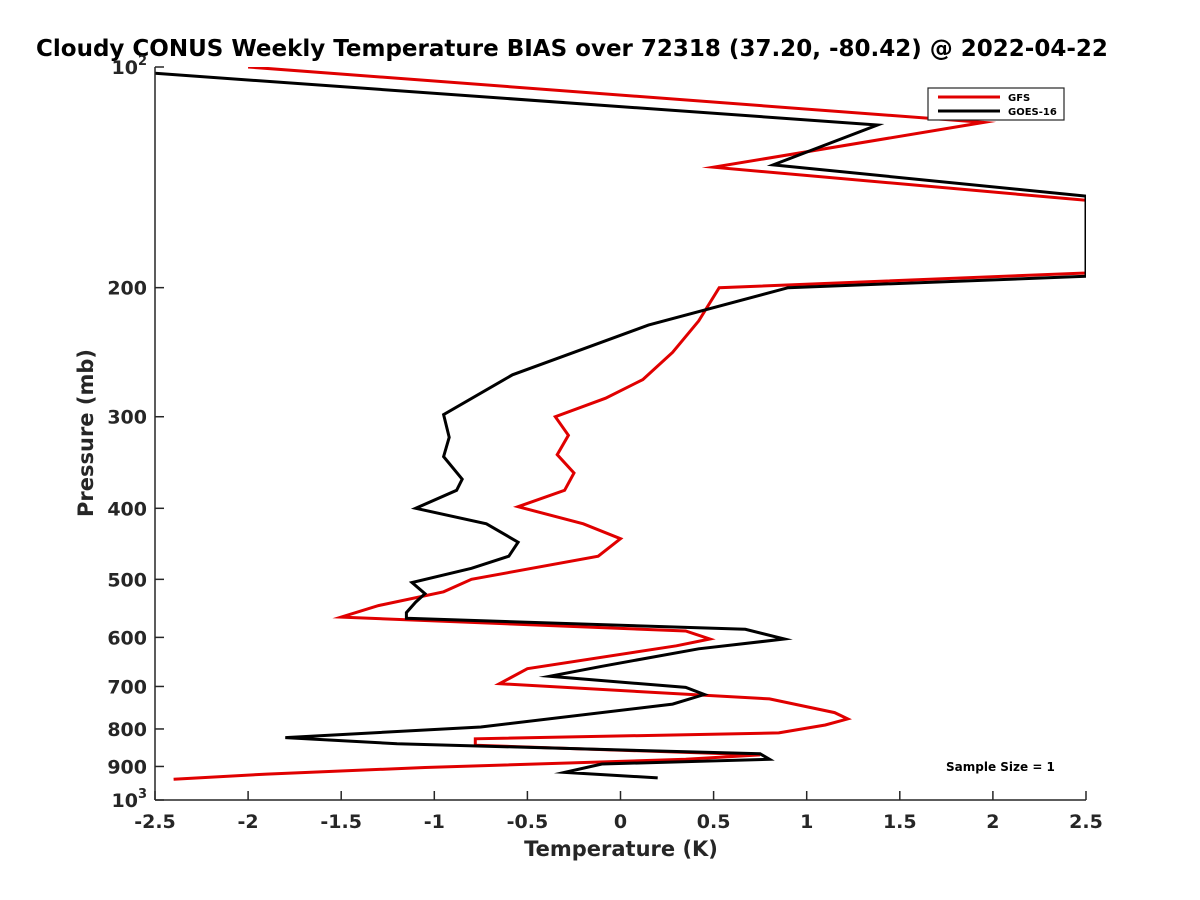 The image size is (1200, 900). Describe the element at coordinates (127, 767) in the screenshot. I see `y-tick-label: 900` at that location.